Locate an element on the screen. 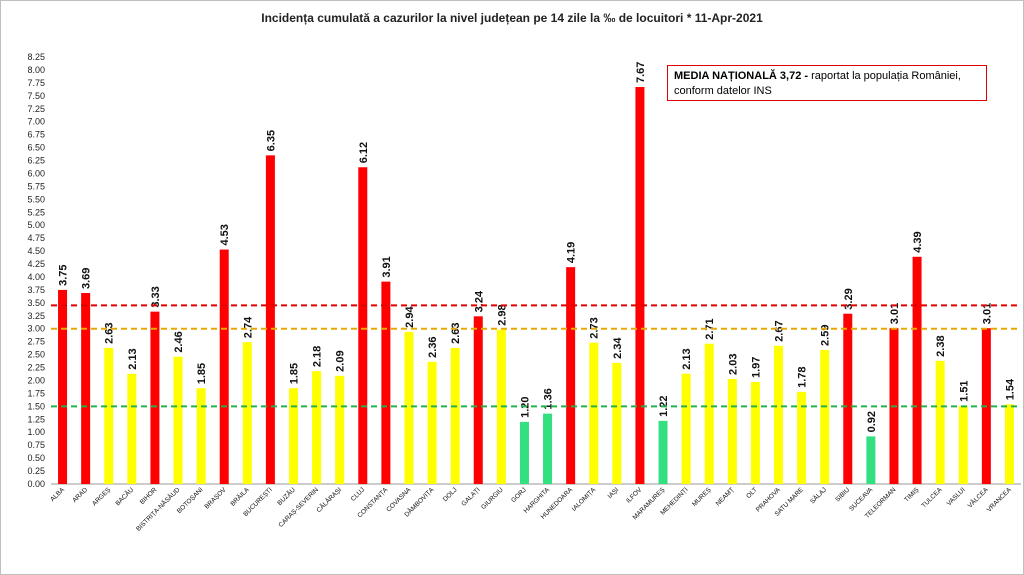  x-tick-label: TULCEA is located at coordinates (932, 498).